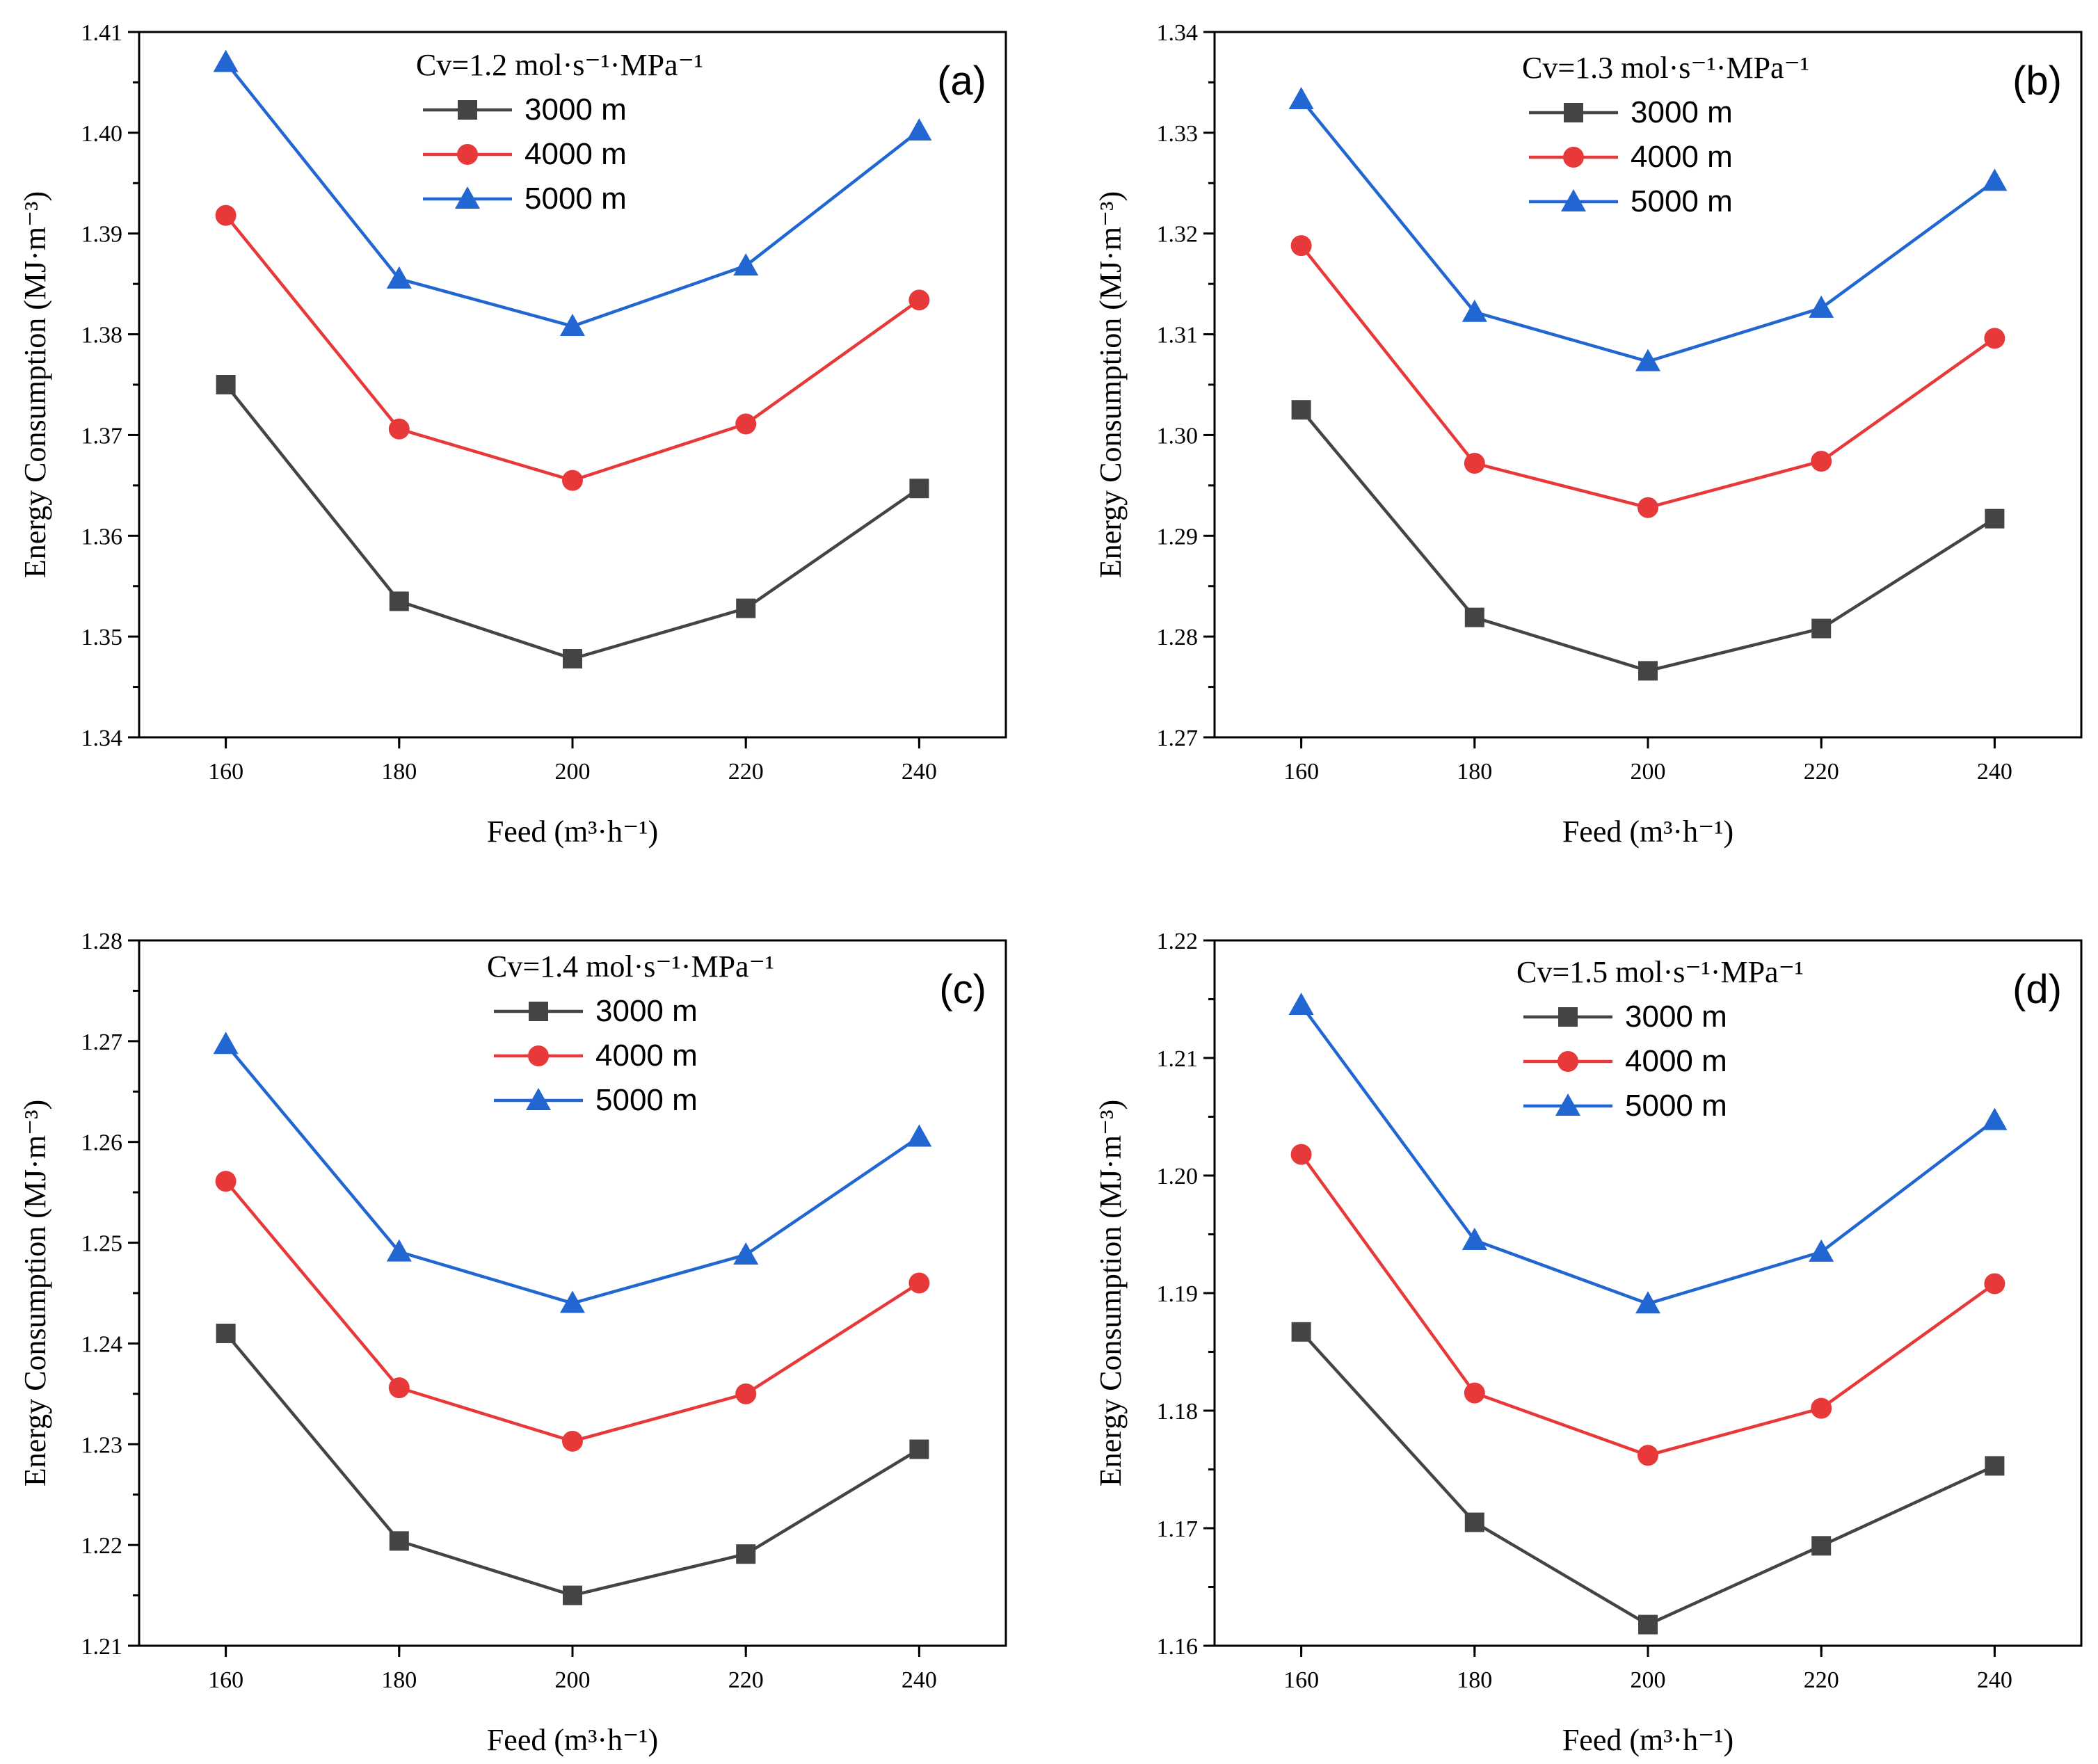  I want to click on y-tick-label: 1.33, so click(1178, 134).